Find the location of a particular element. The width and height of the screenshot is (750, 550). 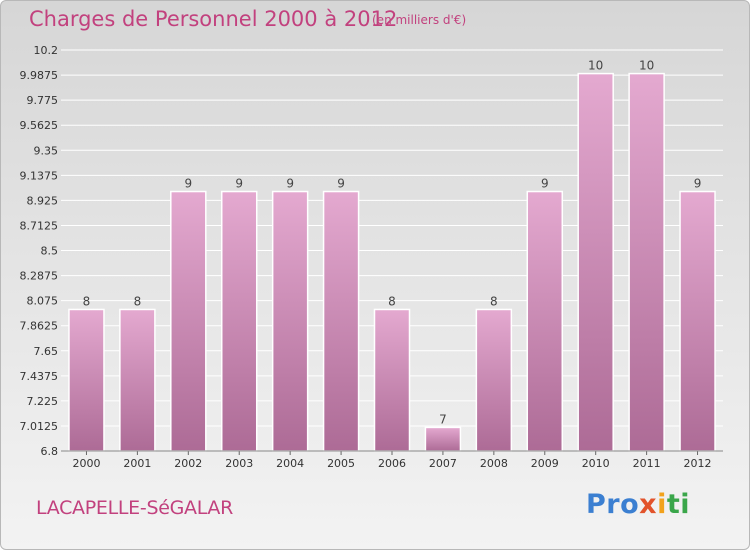

y-tick-label: 7.65 is located at coordinates (46, 351).